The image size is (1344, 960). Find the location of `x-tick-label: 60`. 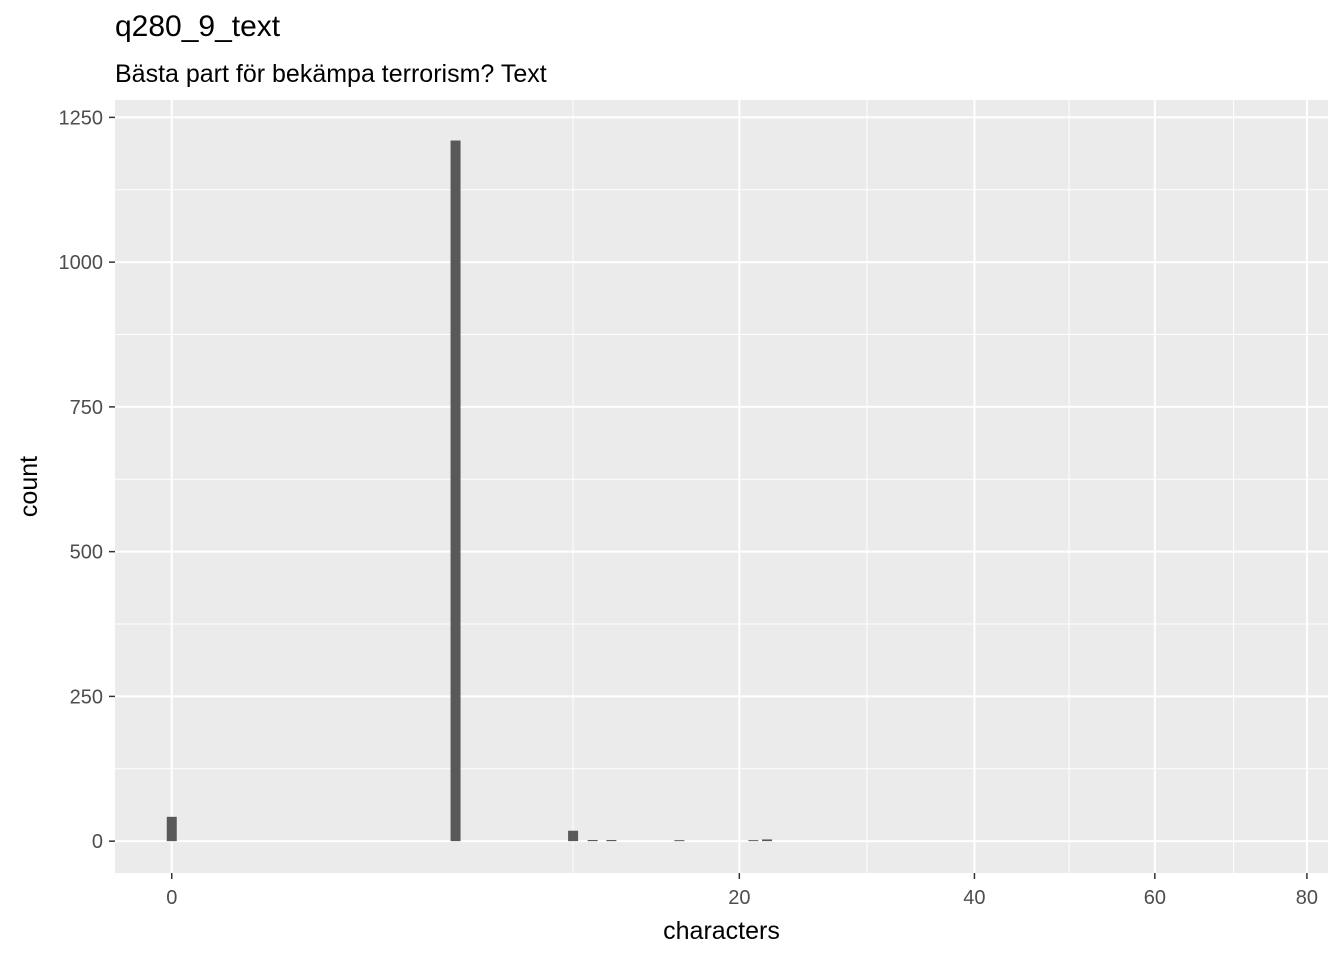

x-tick-label: 60 is located at coordinates (1155, 898).